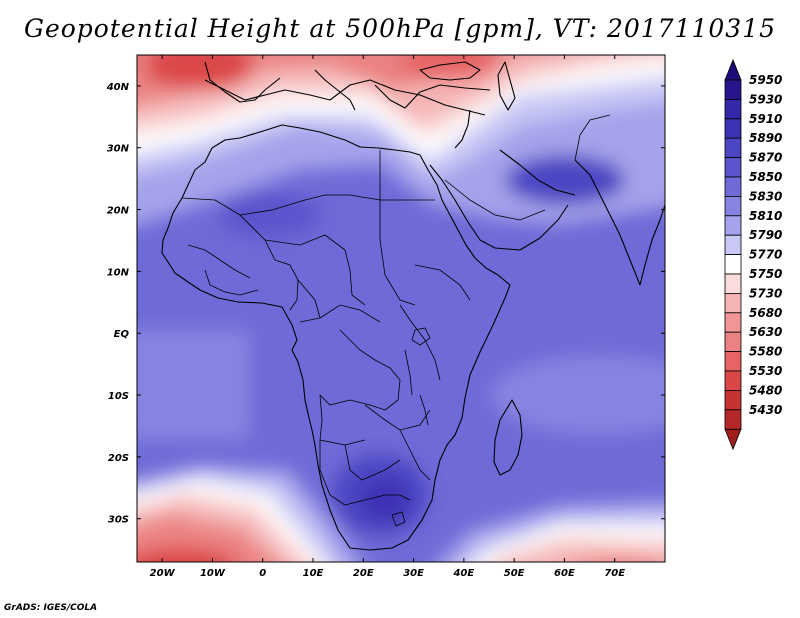 The height and width of the screenshot is (618, 800). What do you see at coordinates (765, 313) in the screenshot?
I see `colorbar-label: 5680` at bounding box center [765, 313].